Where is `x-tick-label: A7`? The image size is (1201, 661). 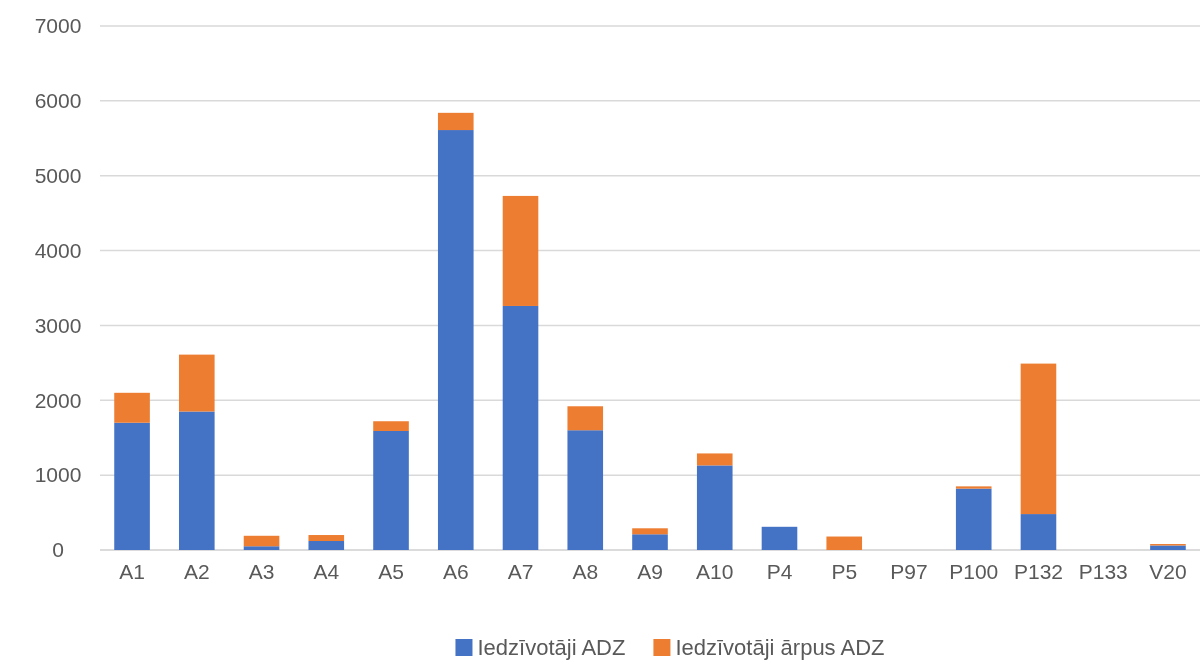
x-tick-label: A7 is located at coordinates (520, 571).